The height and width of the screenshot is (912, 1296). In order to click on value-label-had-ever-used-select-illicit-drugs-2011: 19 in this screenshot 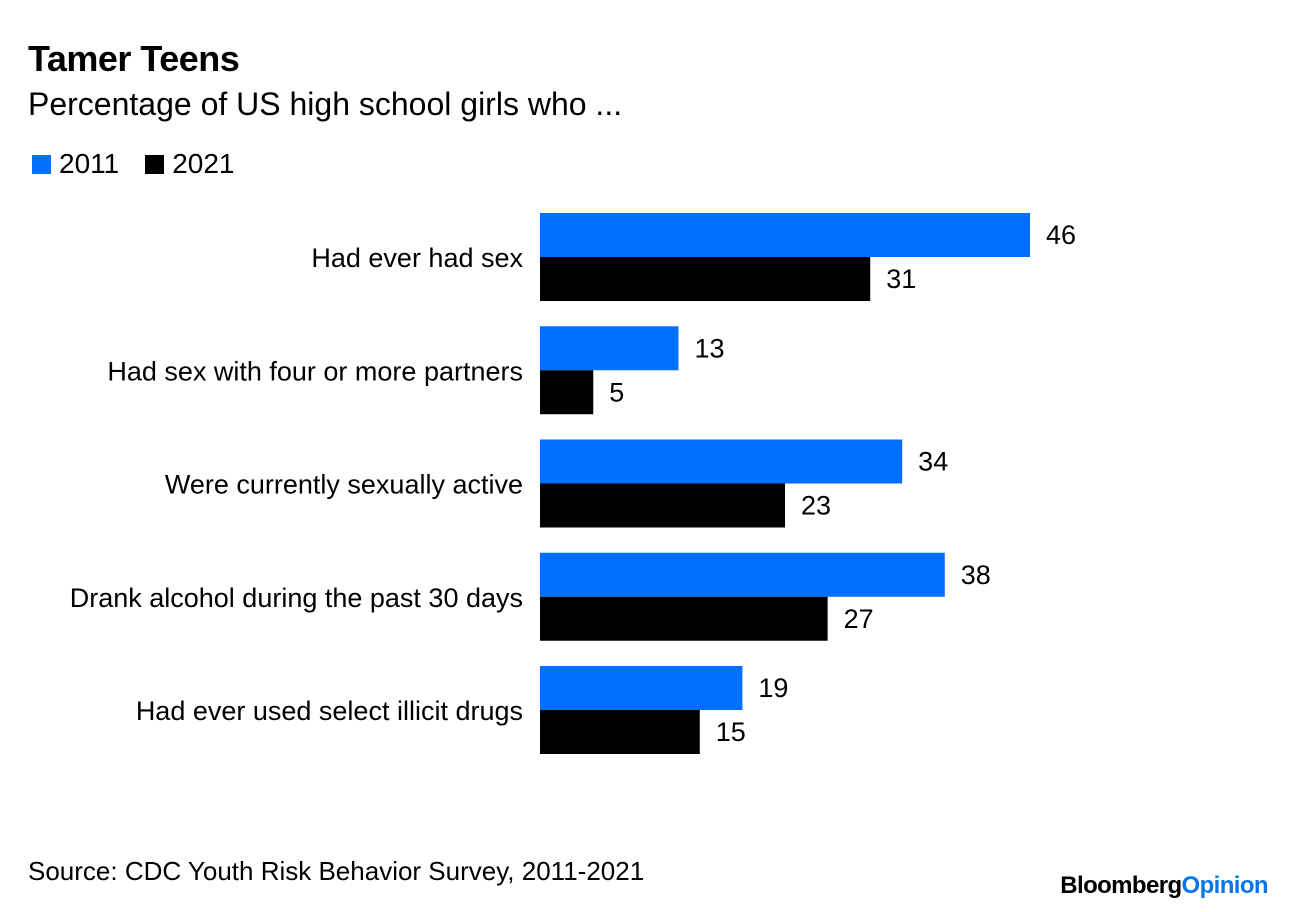, I will do `click(773, 688)`.